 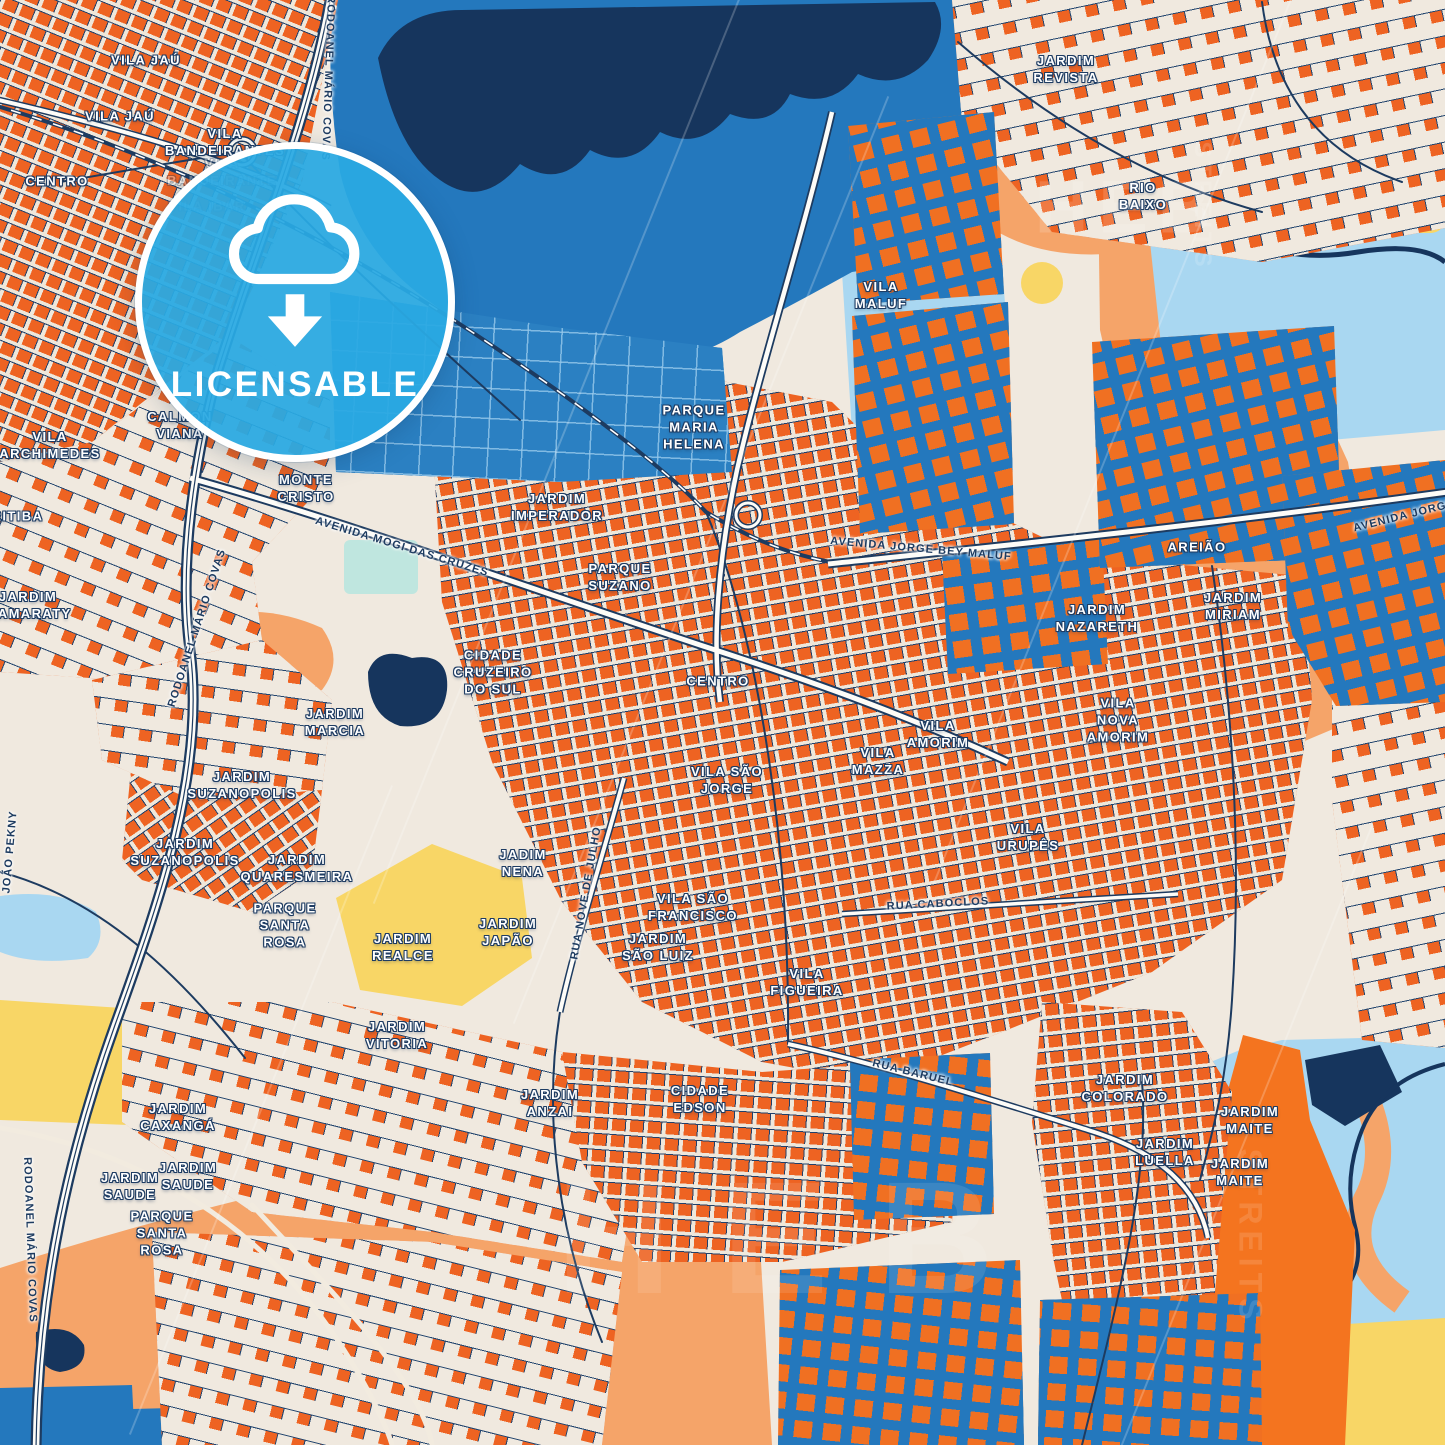 I want to click on cloud-download-icon, so click(x=294, y=270).